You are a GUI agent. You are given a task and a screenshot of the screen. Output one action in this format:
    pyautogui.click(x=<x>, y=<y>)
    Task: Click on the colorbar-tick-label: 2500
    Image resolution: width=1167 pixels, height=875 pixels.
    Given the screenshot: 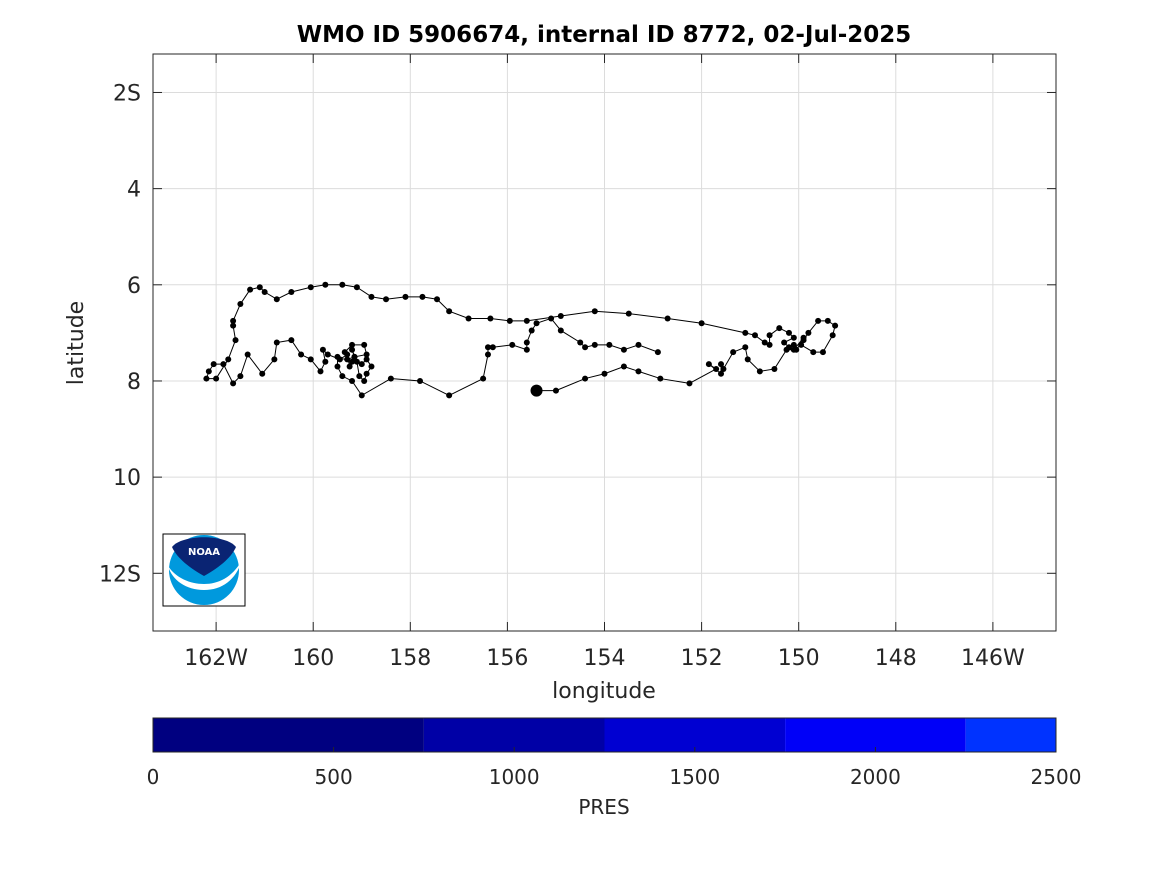 What is the action you would take?
    pyautogui.click(x=1056, y=777)
    